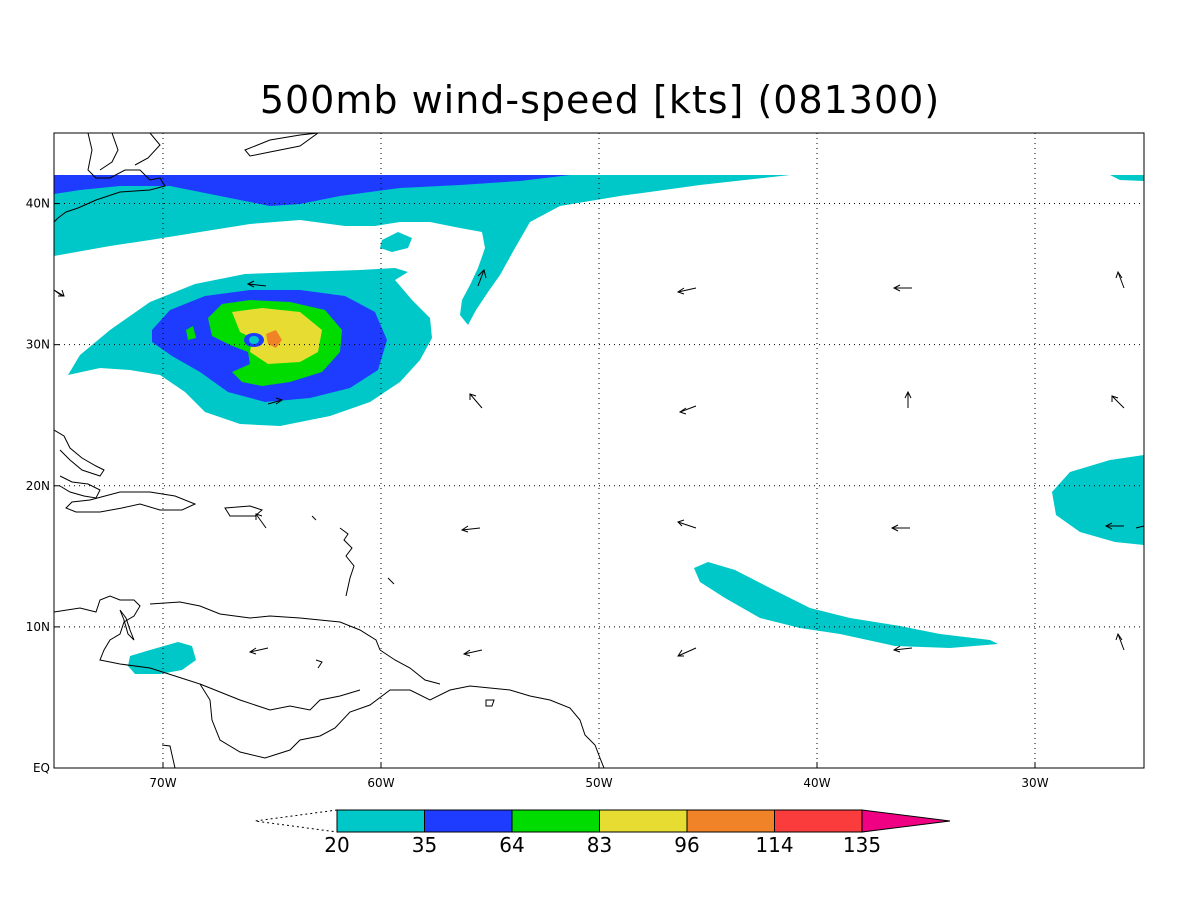 The height and width of the screenshot is (900, 1200). What do you see at coordinates (422, 250) in the screenshot?
I see `contour-20kt-jet` at bounding box center [422, 250].